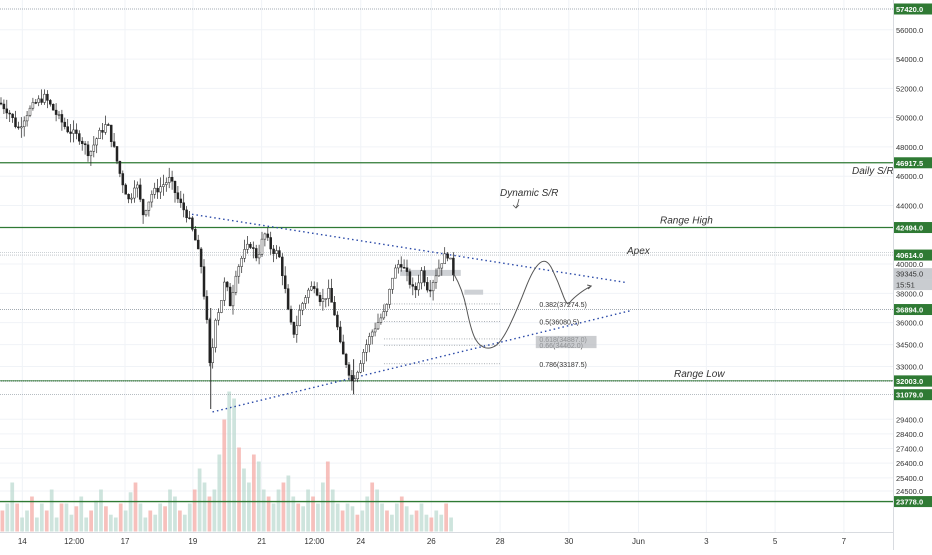  Describe the element at coordinates (430, 272) in the screenshot. I see `supply-box` at that location.